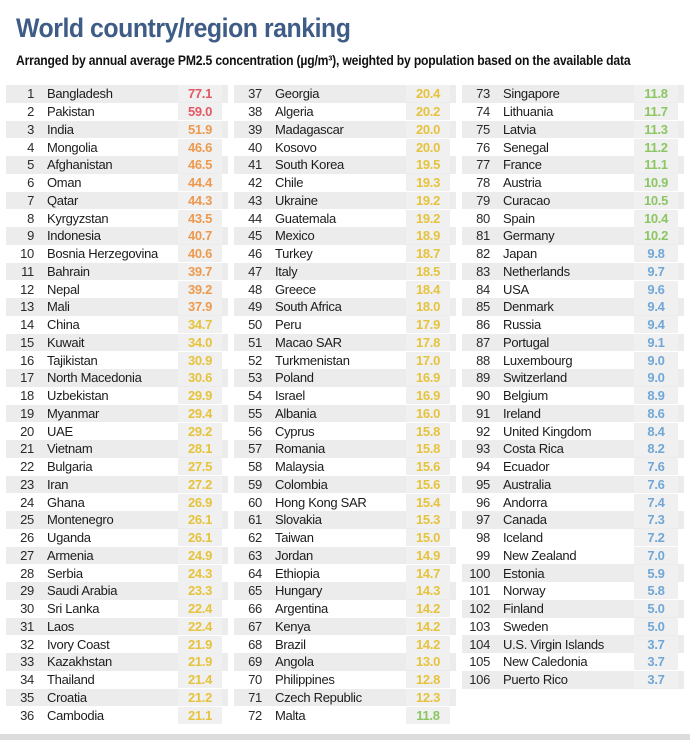 Image resolution: width=690 pixels, height=740 pixels. Describe the element at coordinates (483, 94) in the screenshot. I see `rank-cell: 73` at that location.